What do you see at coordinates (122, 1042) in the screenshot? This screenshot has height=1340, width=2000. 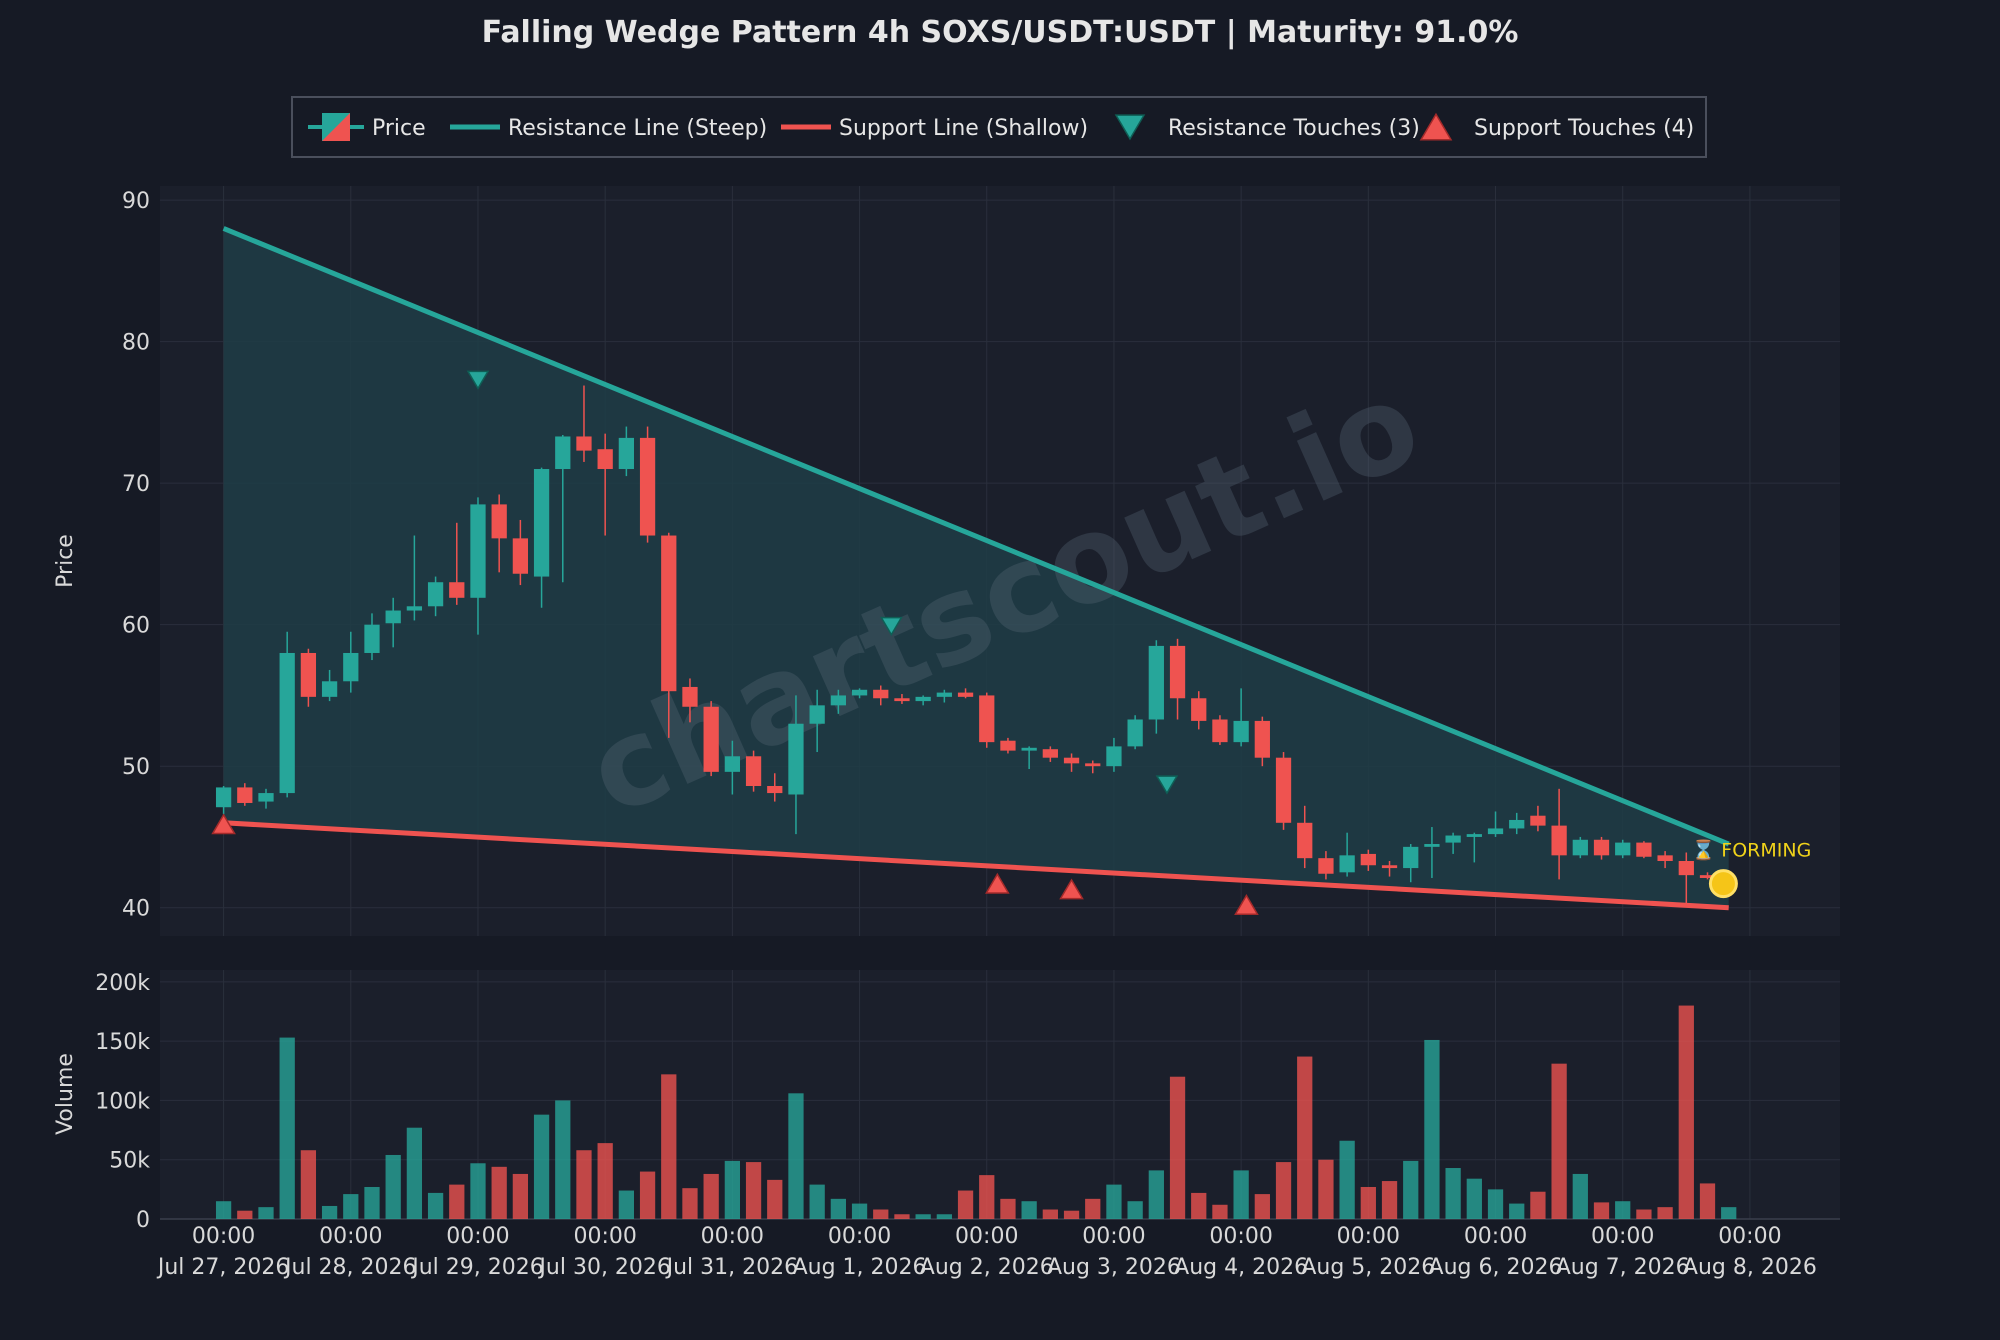 I see `volume-tick-label: 150k` at bounding box center [122, 1042].